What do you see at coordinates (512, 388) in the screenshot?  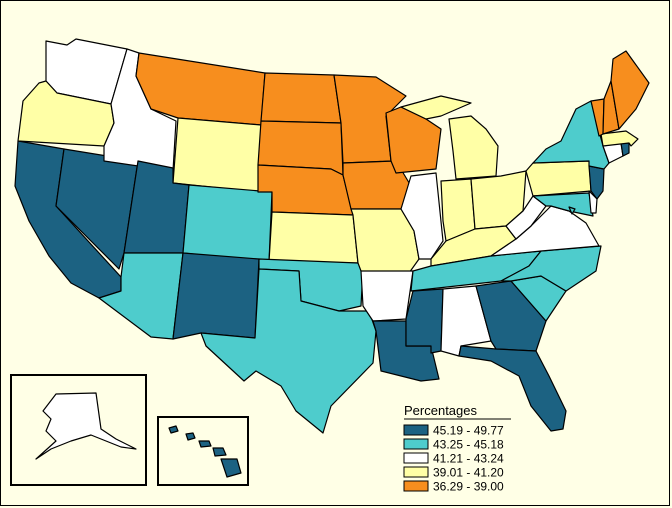 I see `state-FL` at bounding box center [512, 388].